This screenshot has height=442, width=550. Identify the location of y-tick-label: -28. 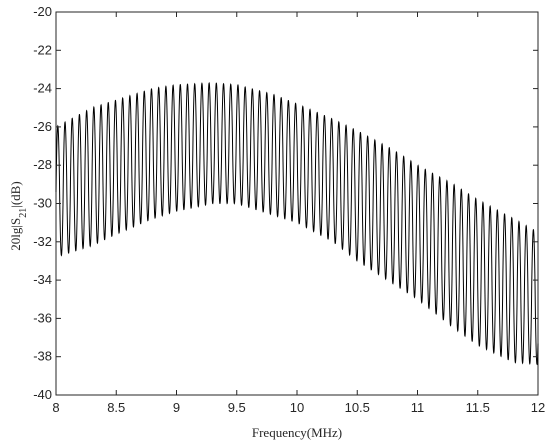
(42, 164).